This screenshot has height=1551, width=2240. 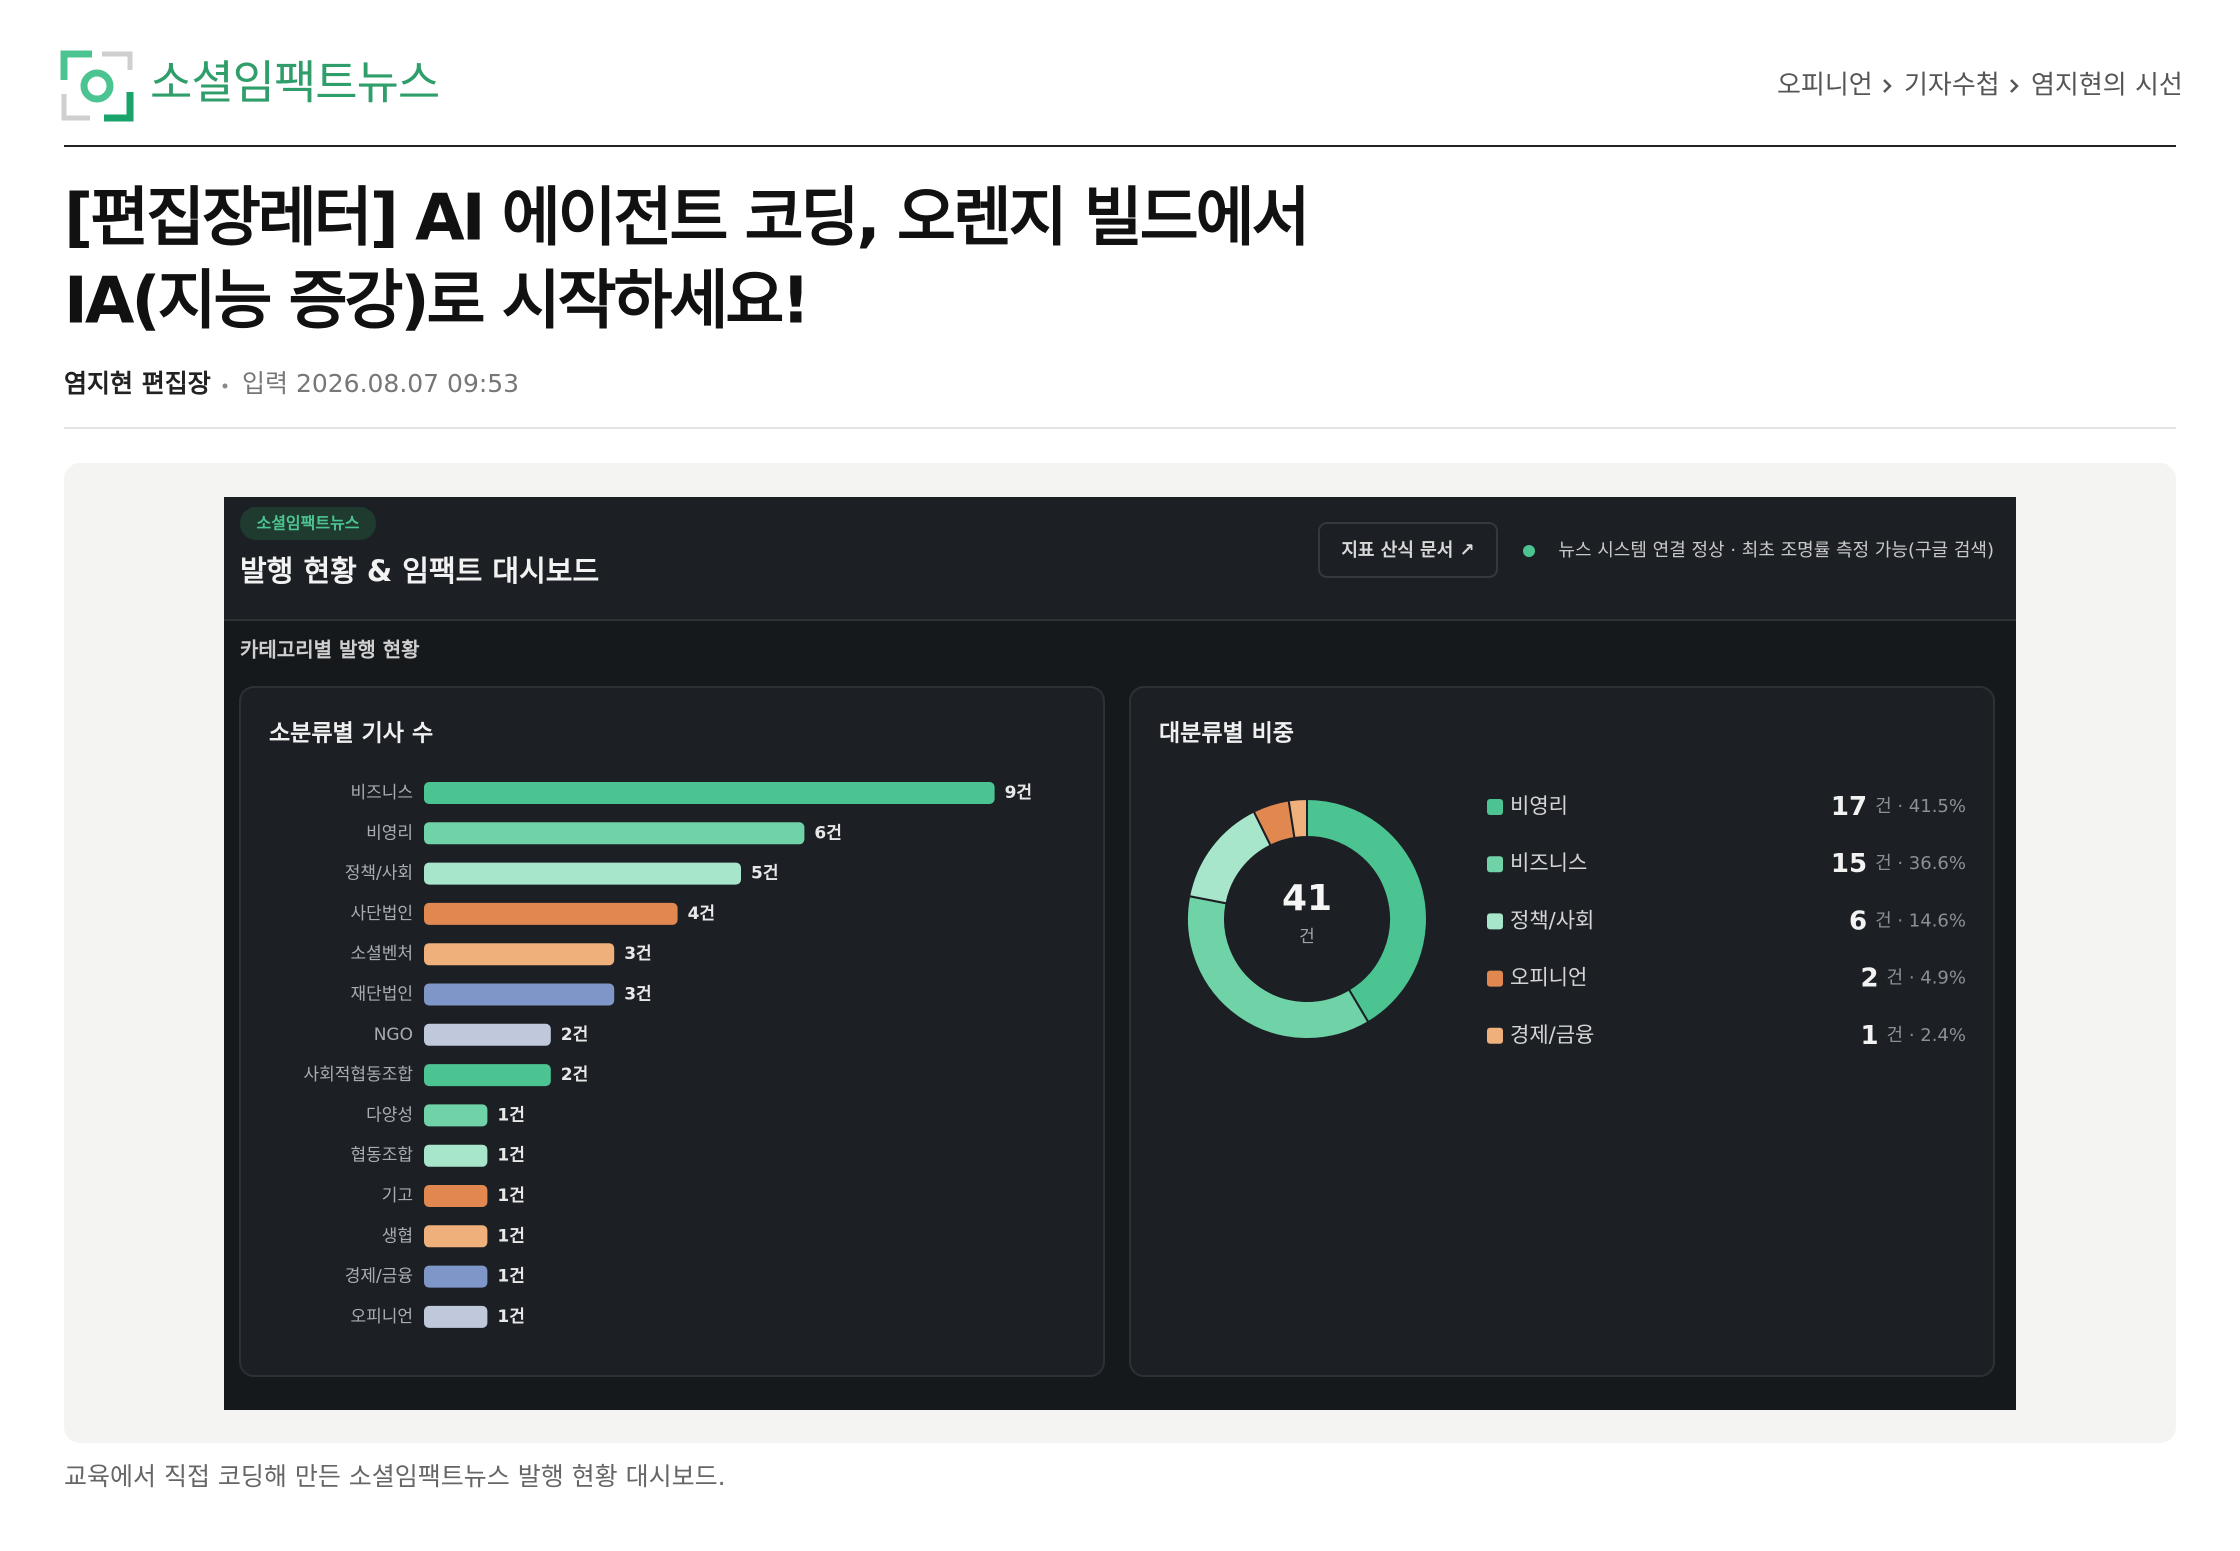 I want to click on donut-total-unit: 건, so click(x=1307, y=937).